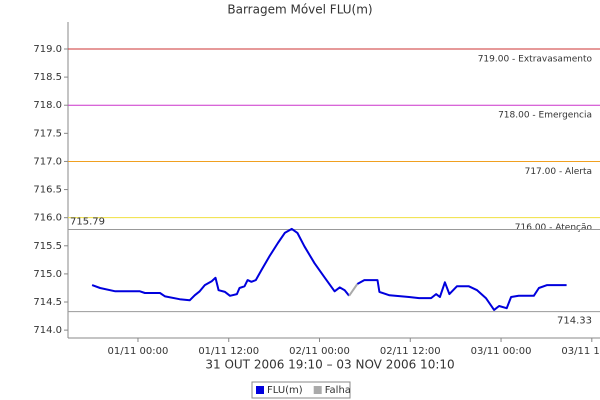  Describe the element at coordinates (47, 77) in the screenshot. I see `y-tick-label: 718.5` at that location.